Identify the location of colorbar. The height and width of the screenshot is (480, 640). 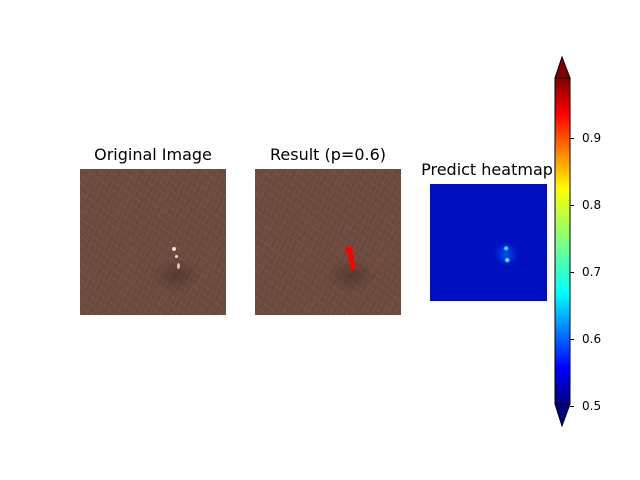
(562, 241).